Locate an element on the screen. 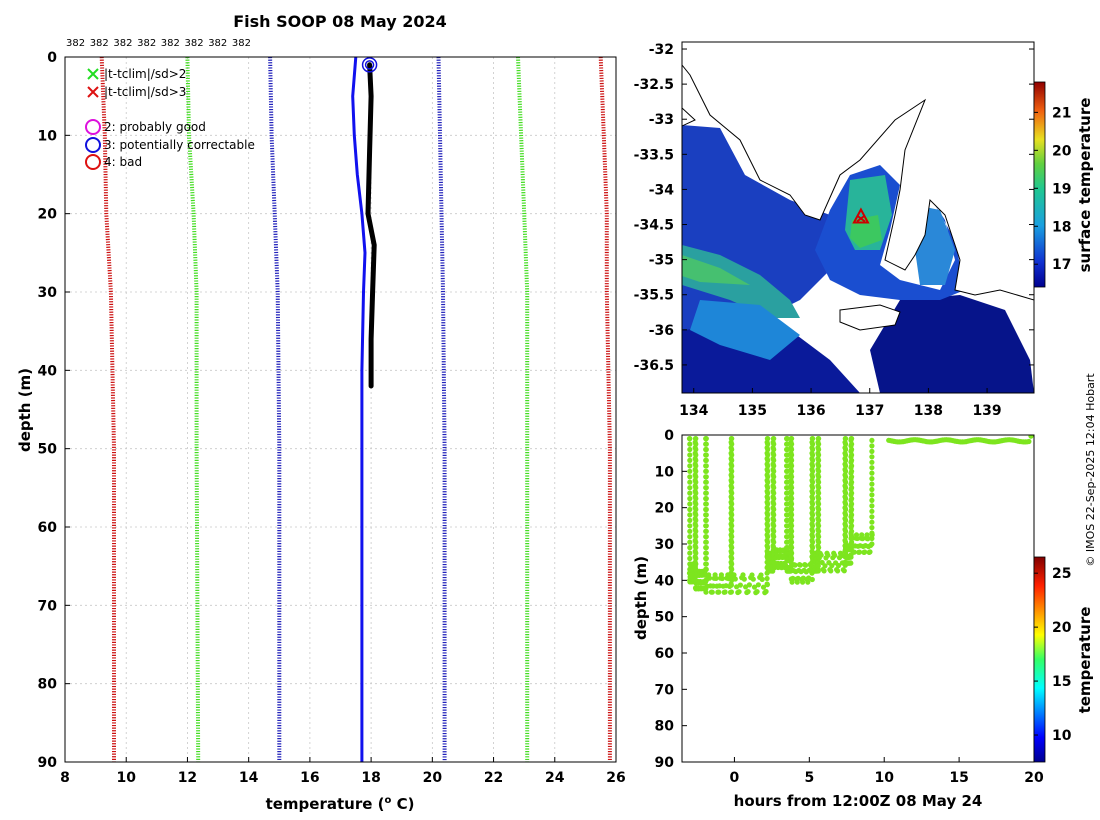 The width and height of the screenshot is (1100, 820). sst-patch-offshore-cyan is located at coordinates (745, 330).